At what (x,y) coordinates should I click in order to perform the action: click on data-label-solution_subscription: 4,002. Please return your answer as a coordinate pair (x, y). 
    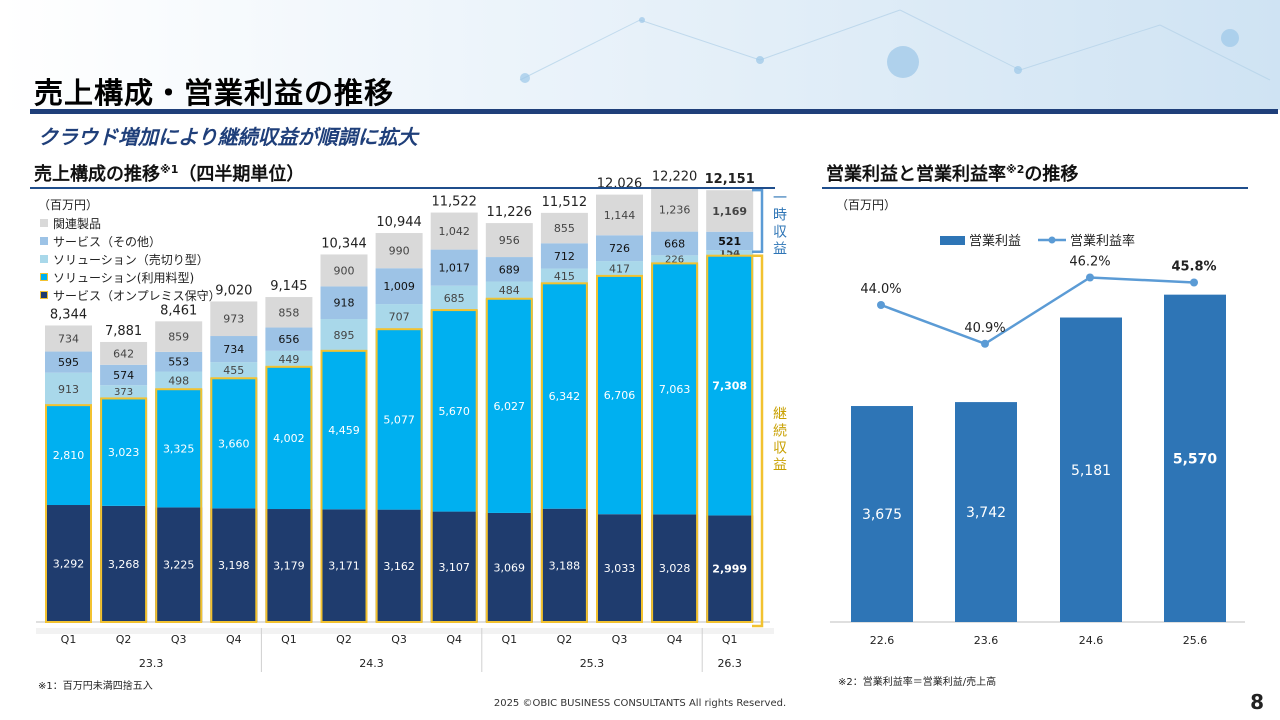
    Looking at the image, I should click on (289, 438).